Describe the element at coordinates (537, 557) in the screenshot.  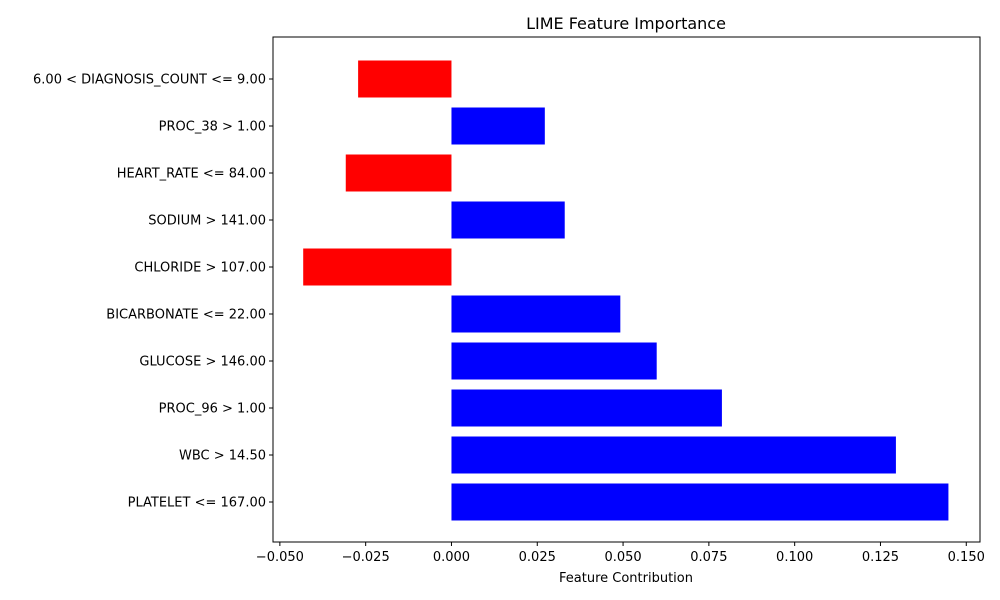
I see `x-tick-label: 0.025` at that location.